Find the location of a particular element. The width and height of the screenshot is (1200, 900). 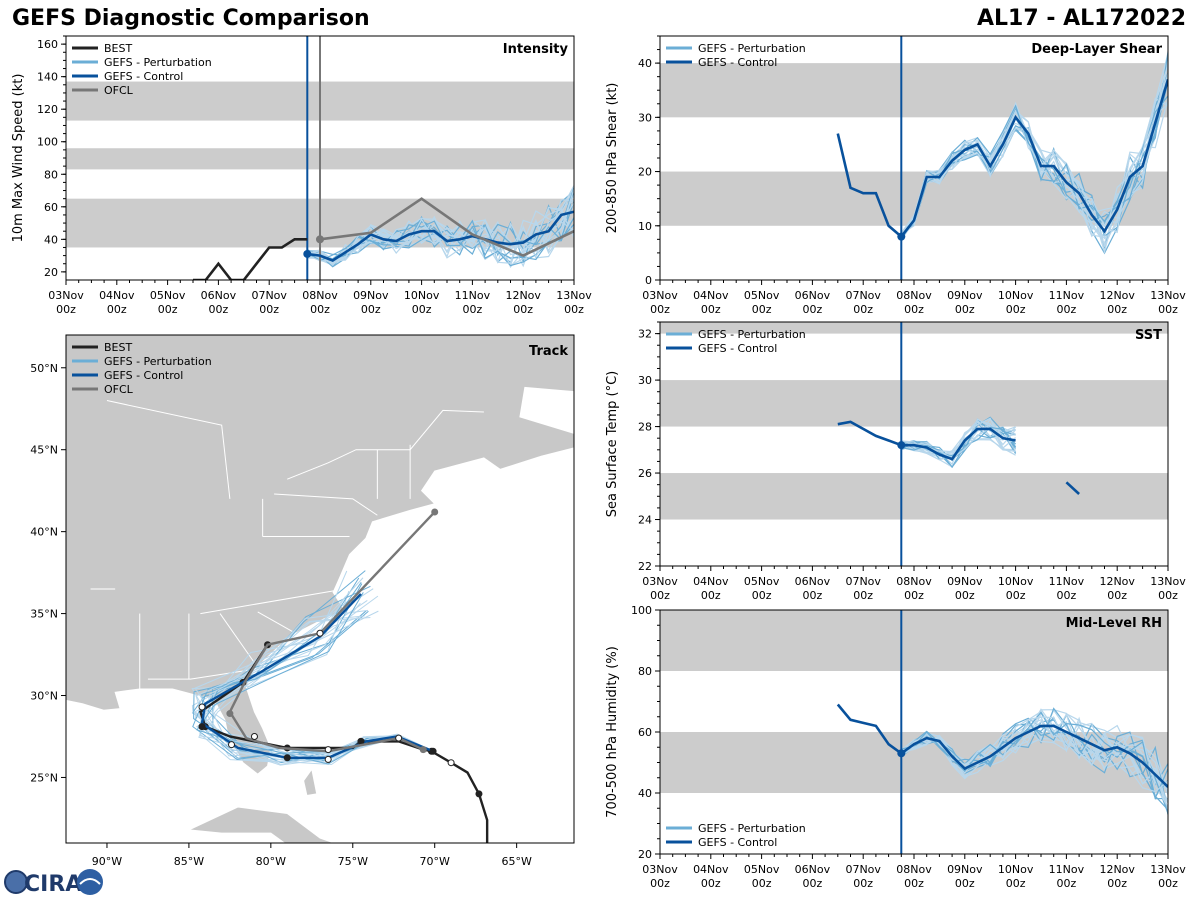

track-ofcl is located at coordinates (332, 632).